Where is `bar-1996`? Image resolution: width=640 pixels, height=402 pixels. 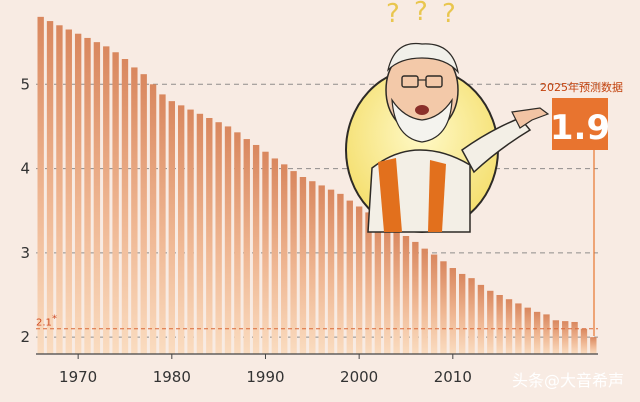
bar-1996 is located at coordinates (321, 269).